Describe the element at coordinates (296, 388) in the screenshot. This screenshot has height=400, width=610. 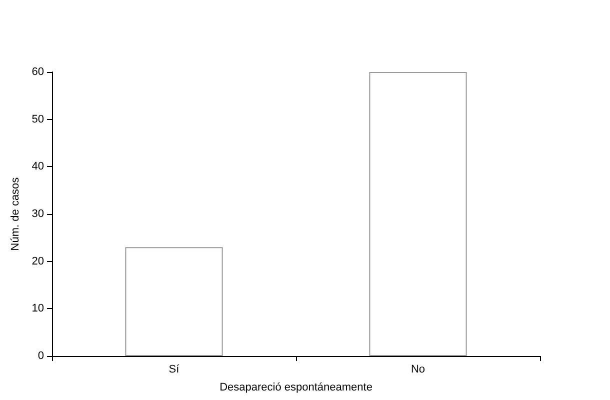
I see `x-axis-title: Desapareció espontáneamente` at that location.